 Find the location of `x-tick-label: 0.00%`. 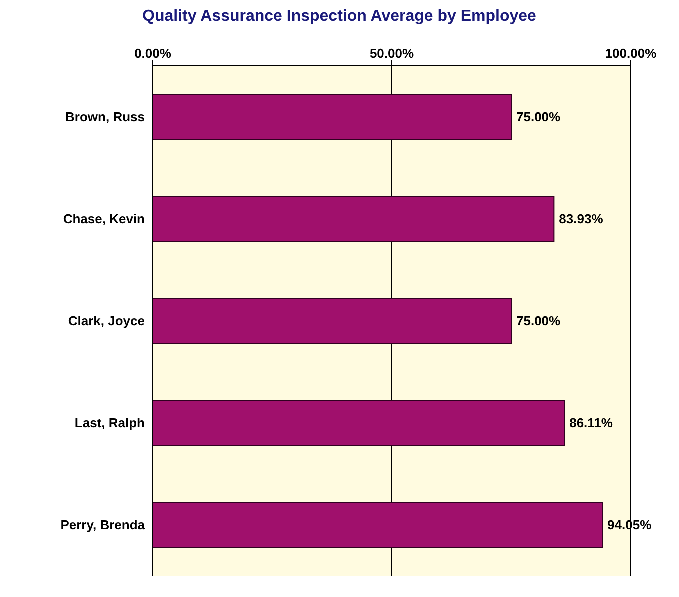

x-tick-label: 0.00% is located at coordinates (153, 53).